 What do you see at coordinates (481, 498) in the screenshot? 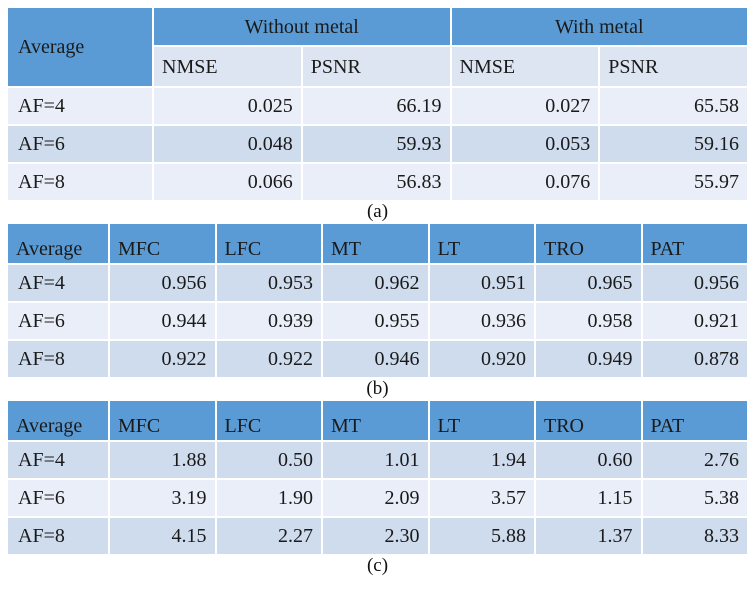
I see `table-c-value-cell: 3.57` at bounding box center [481, 498].